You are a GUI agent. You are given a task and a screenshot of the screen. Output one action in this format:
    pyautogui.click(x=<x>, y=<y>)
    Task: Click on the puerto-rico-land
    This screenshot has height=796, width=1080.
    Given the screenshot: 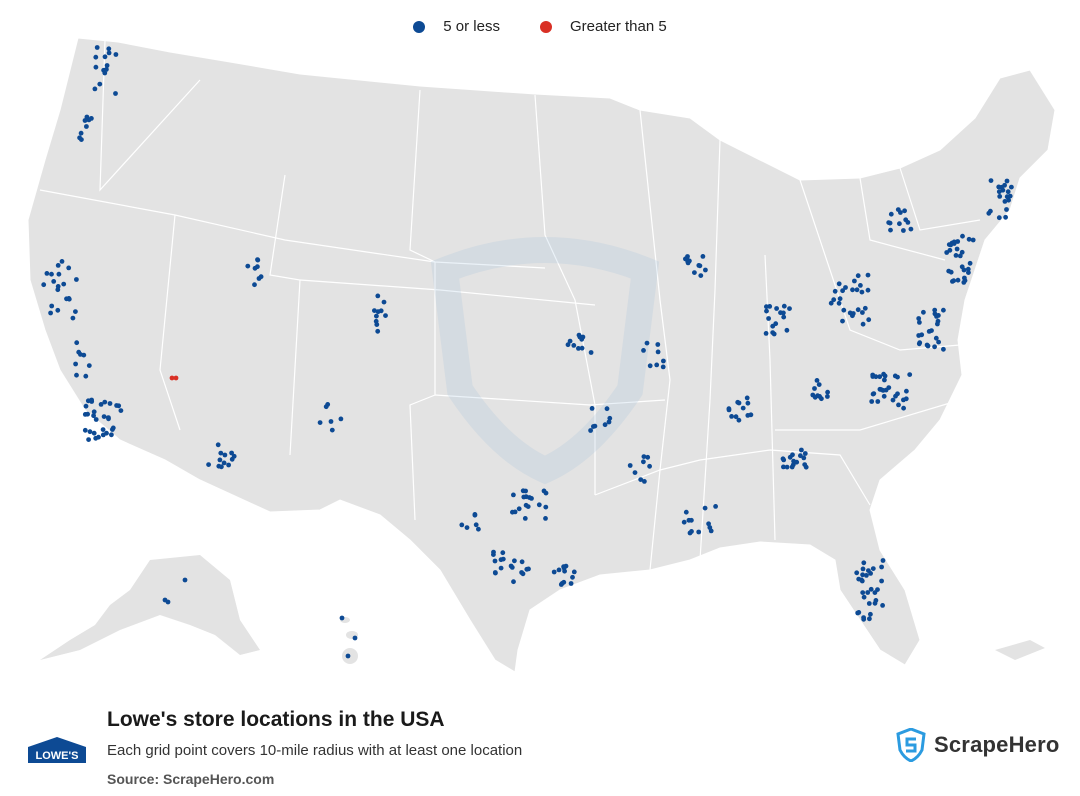 What is the action you would take?
    pyautogui.click(x=1020, y=650)
    